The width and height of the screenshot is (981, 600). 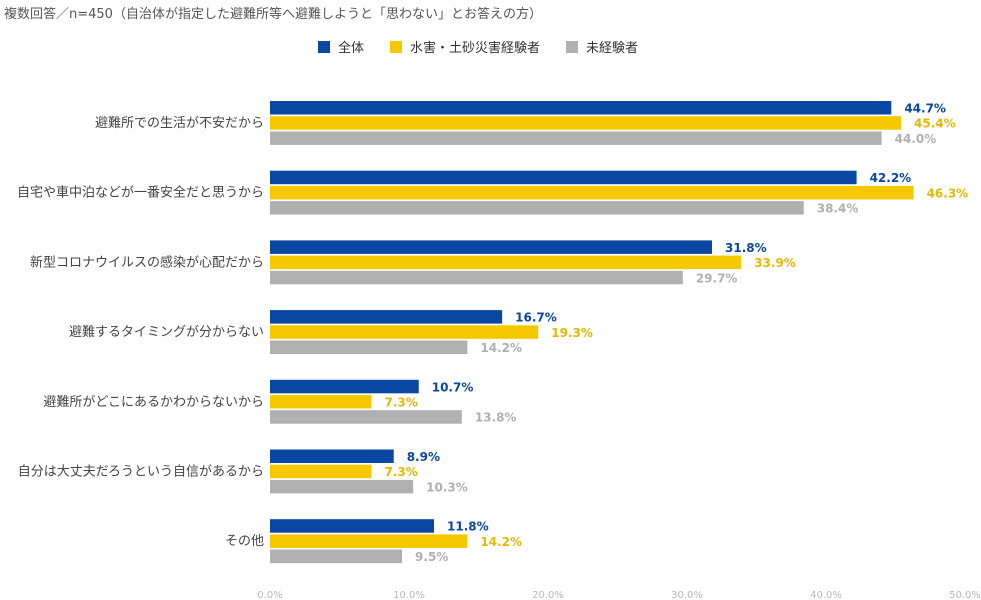 I want to click on category-label: 避難所がどこにあるかわからないから, so click(x=153, y=402).